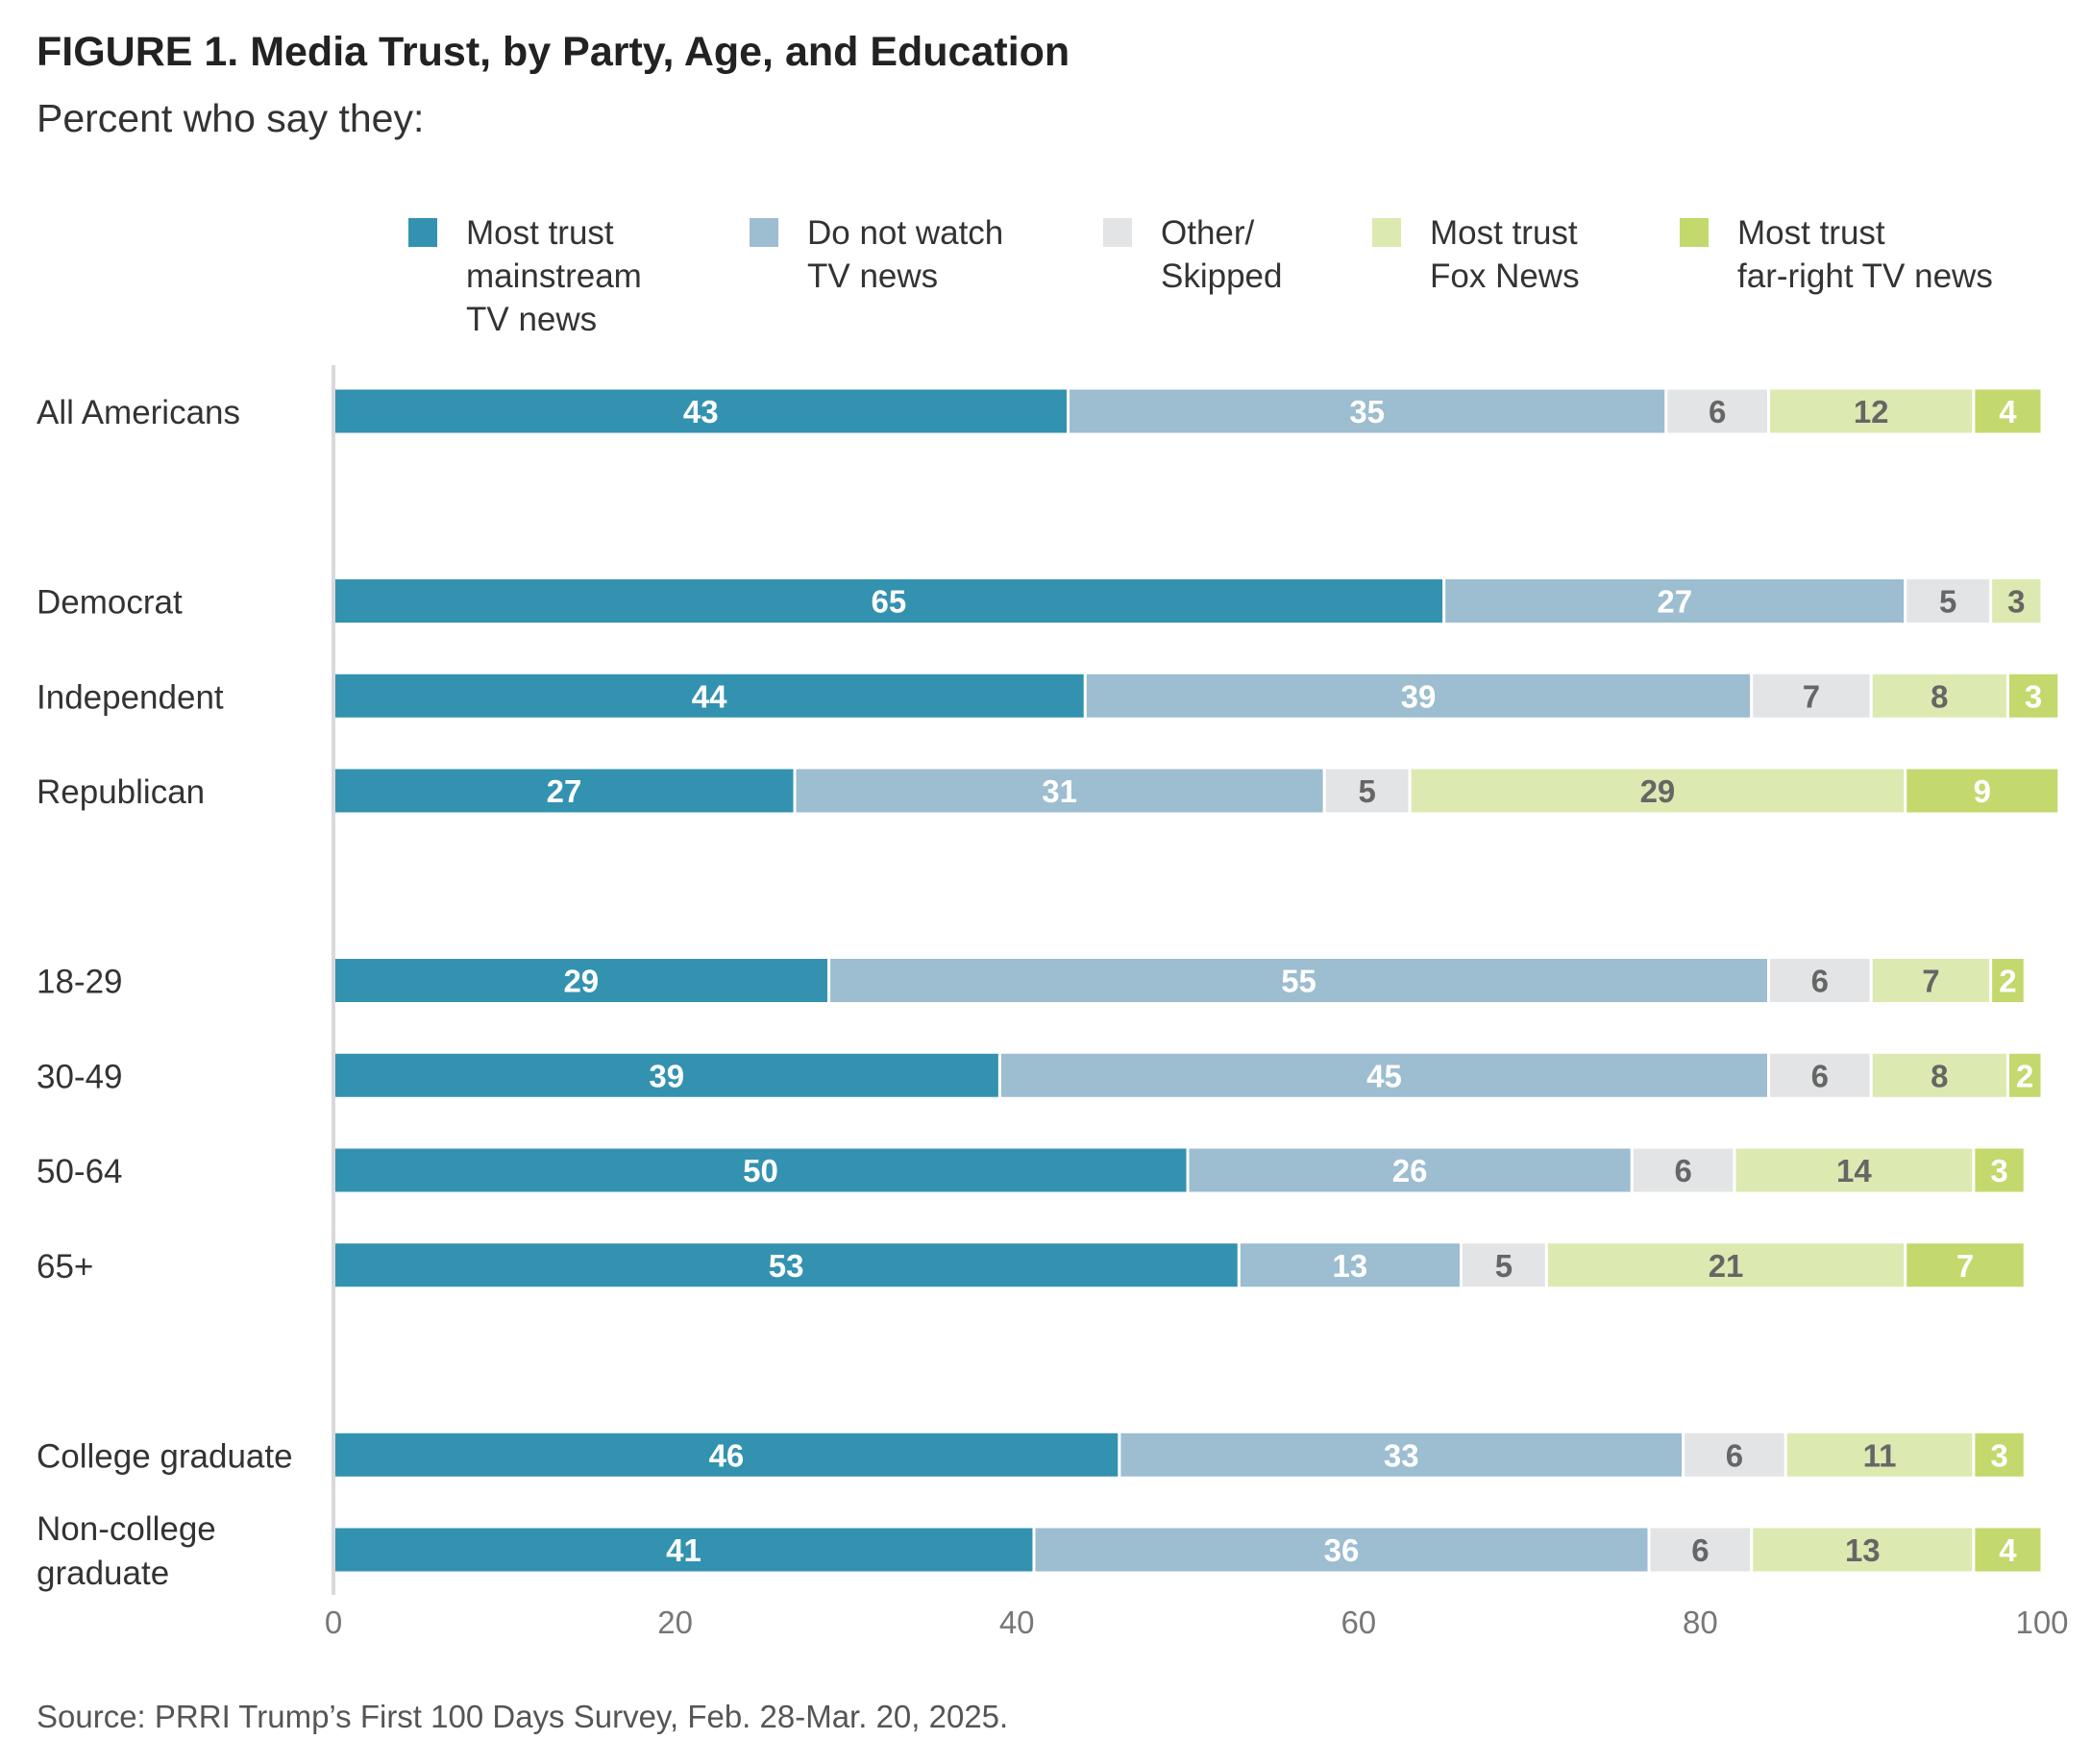  Describe the element at coordinates (787, 1266) in the screenshot. I see `bar-value-label: 53` at that location.